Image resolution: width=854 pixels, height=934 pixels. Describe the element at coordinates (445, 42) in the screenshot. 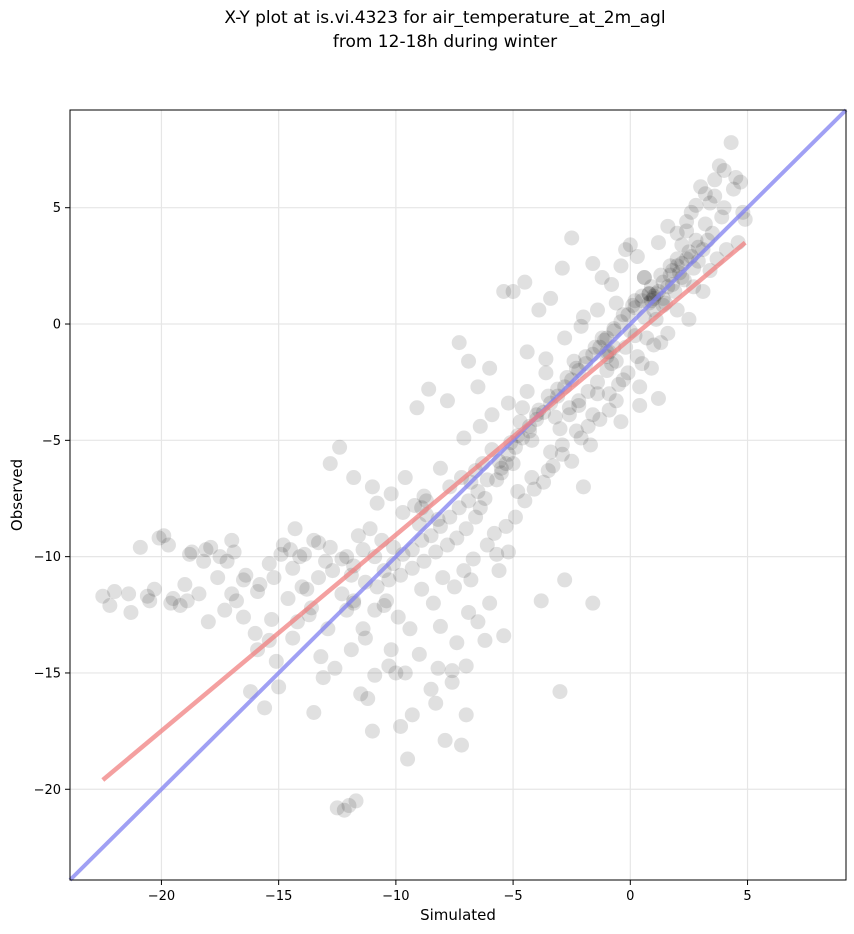

I see `chart-title-line-2: from 12-18h during winter` at that location.